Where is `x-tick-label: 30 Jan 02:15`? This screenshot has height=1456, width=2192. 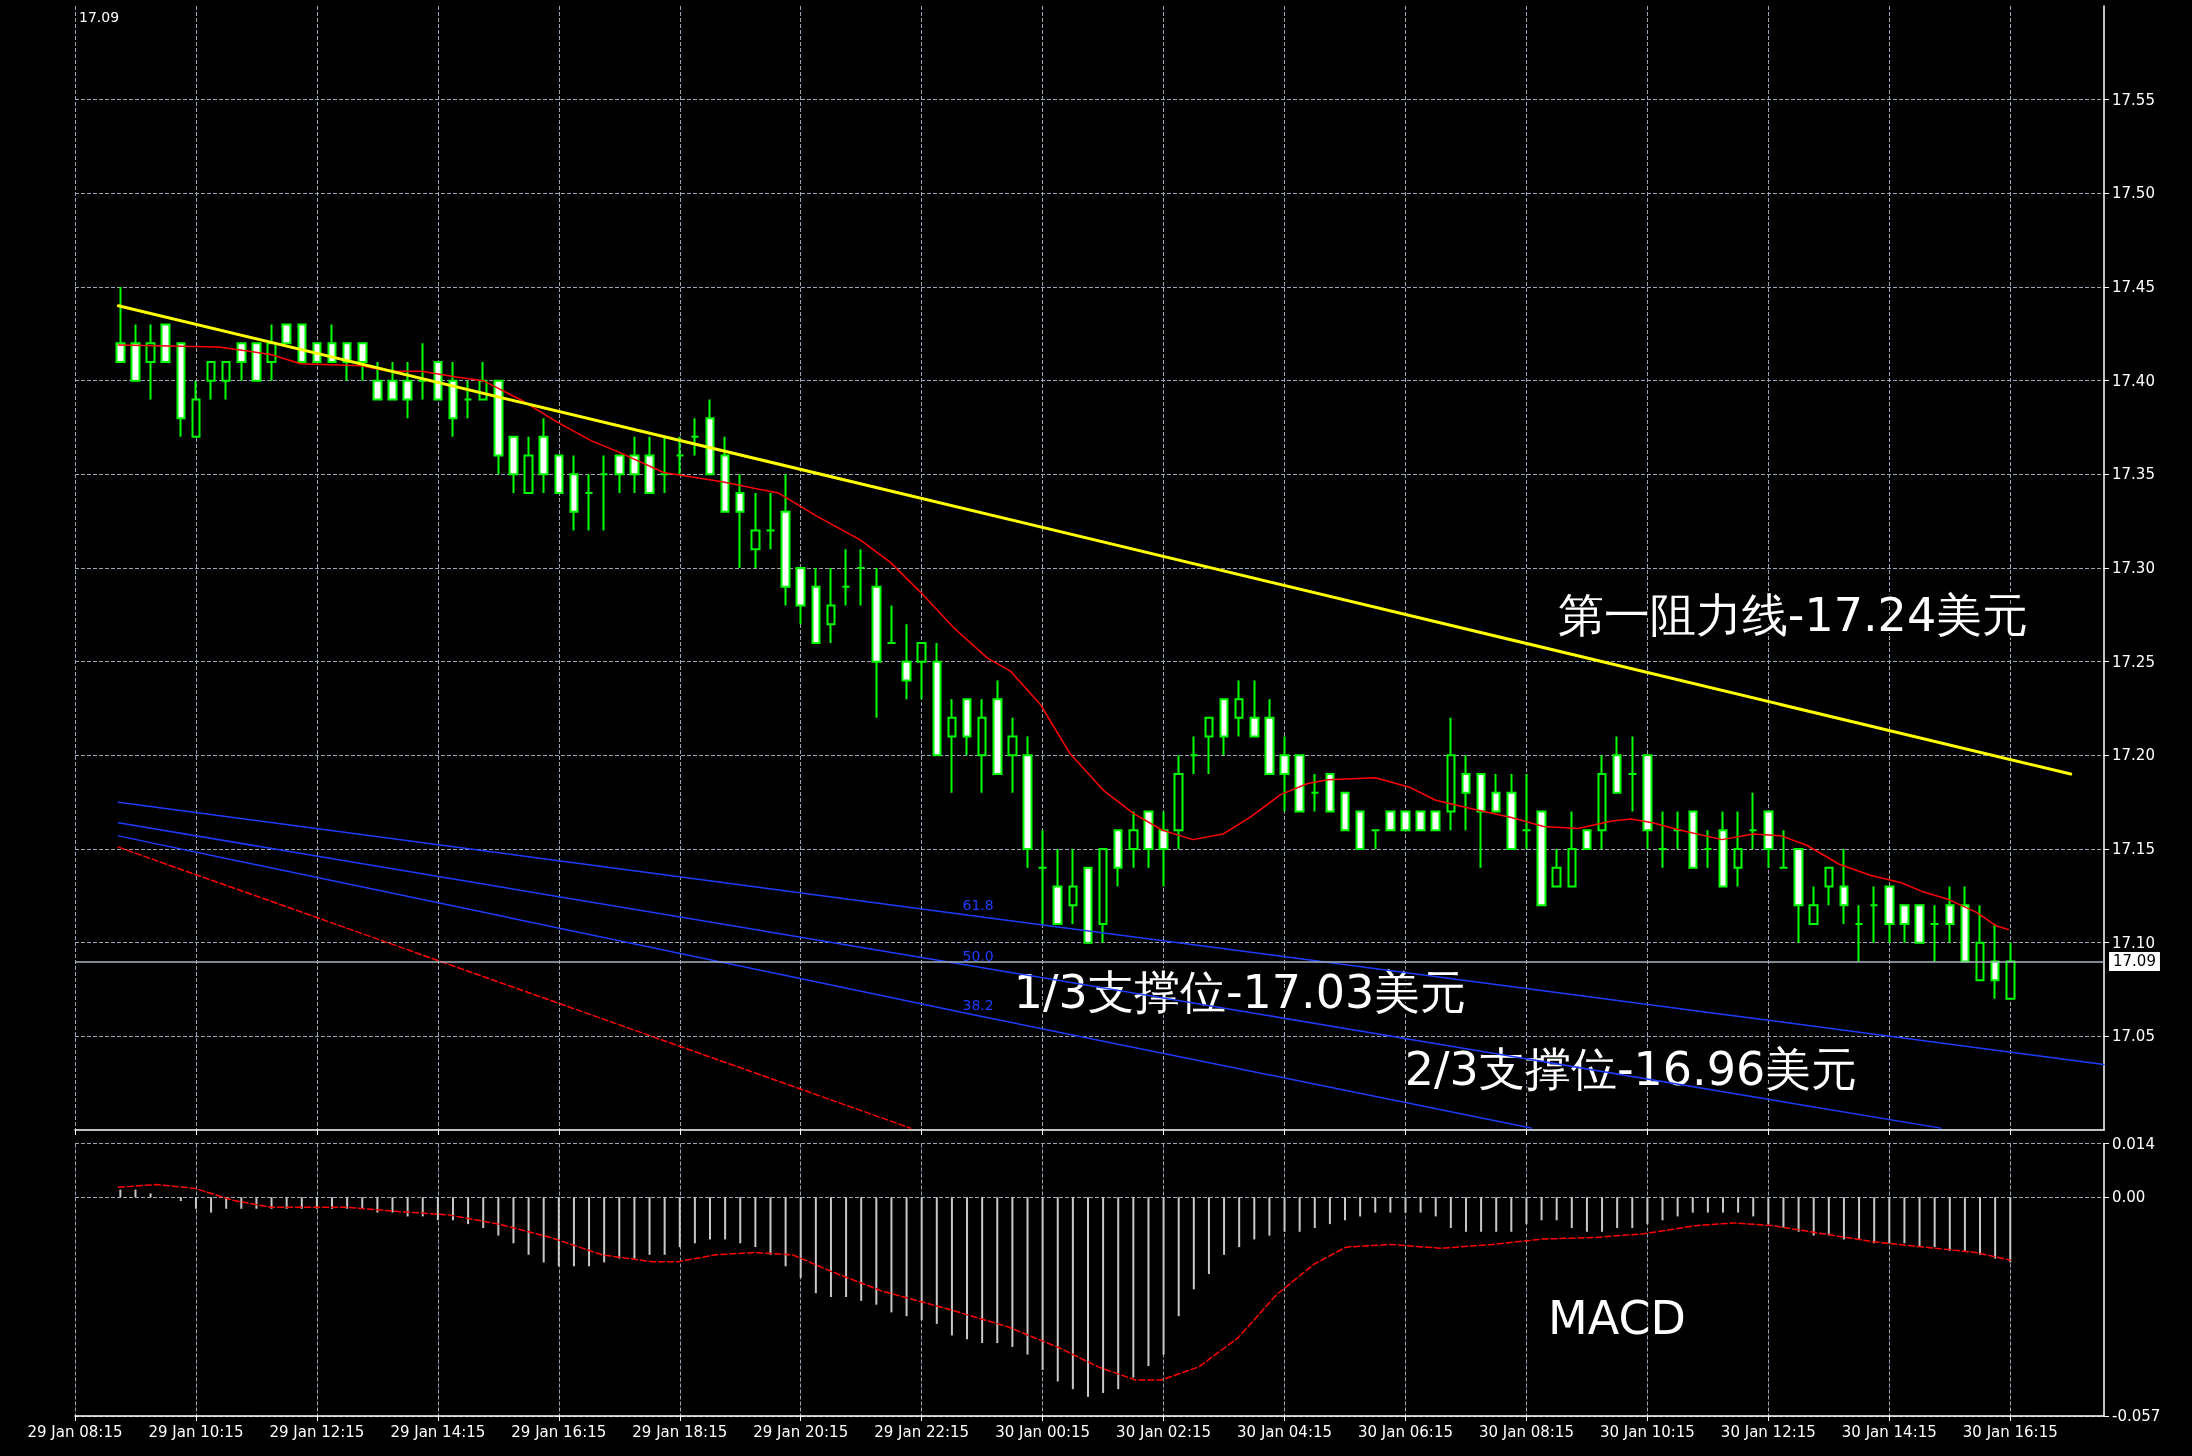
x-tick-label: 30 Jan 02:15 is located at coordinates (1164, 1431).